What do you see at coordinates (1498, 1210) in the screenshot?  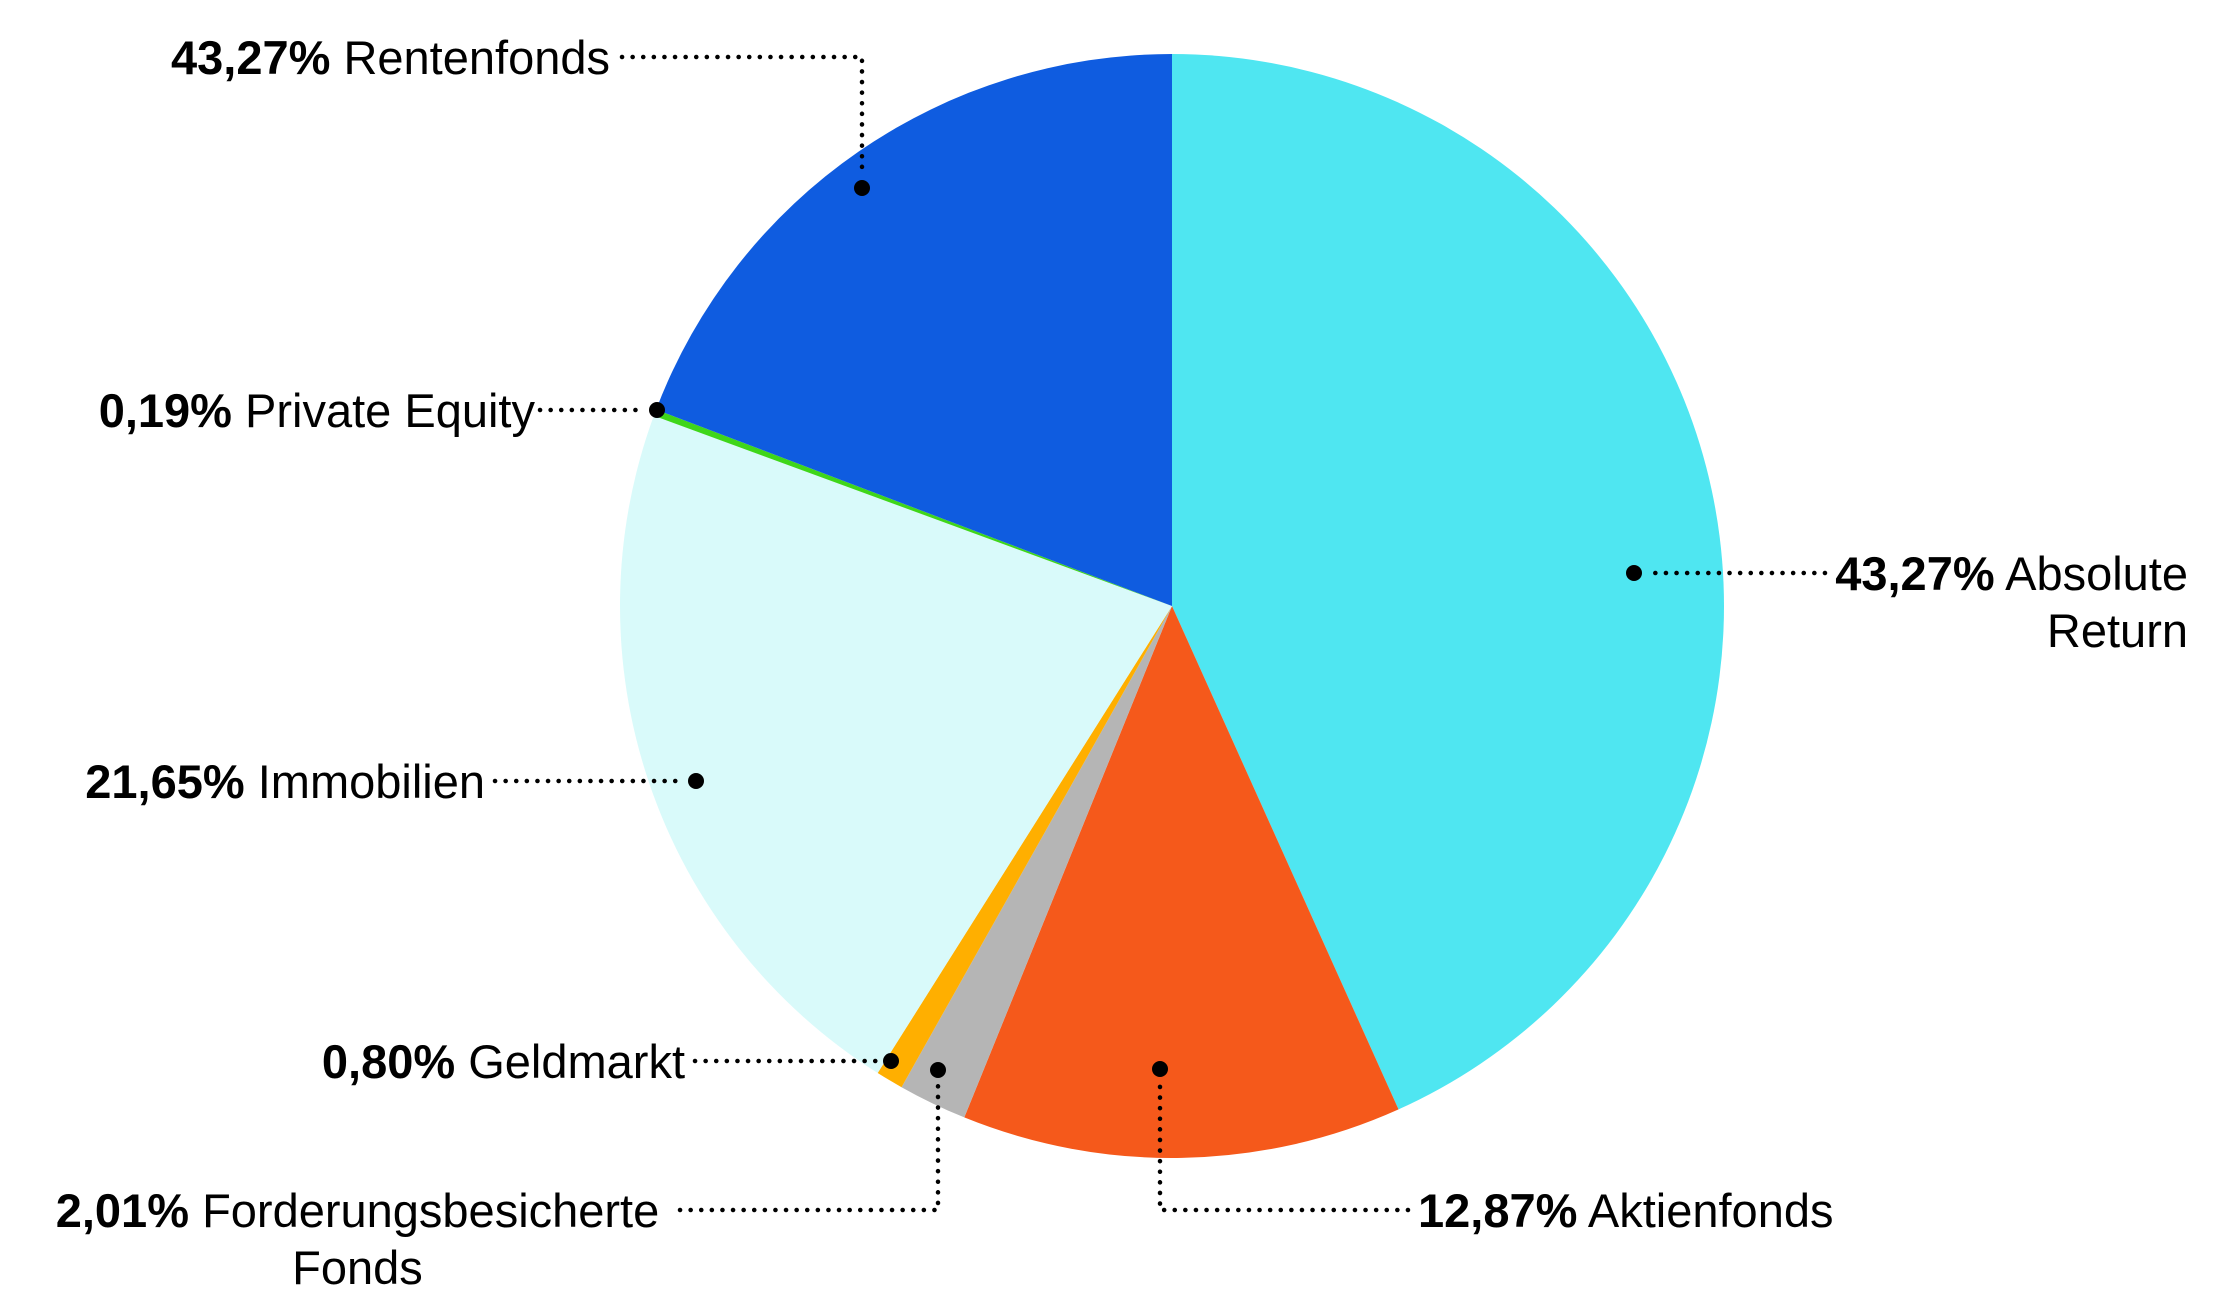 I see `label-pct: 12,87%` at bounding box center [1498, 1210].